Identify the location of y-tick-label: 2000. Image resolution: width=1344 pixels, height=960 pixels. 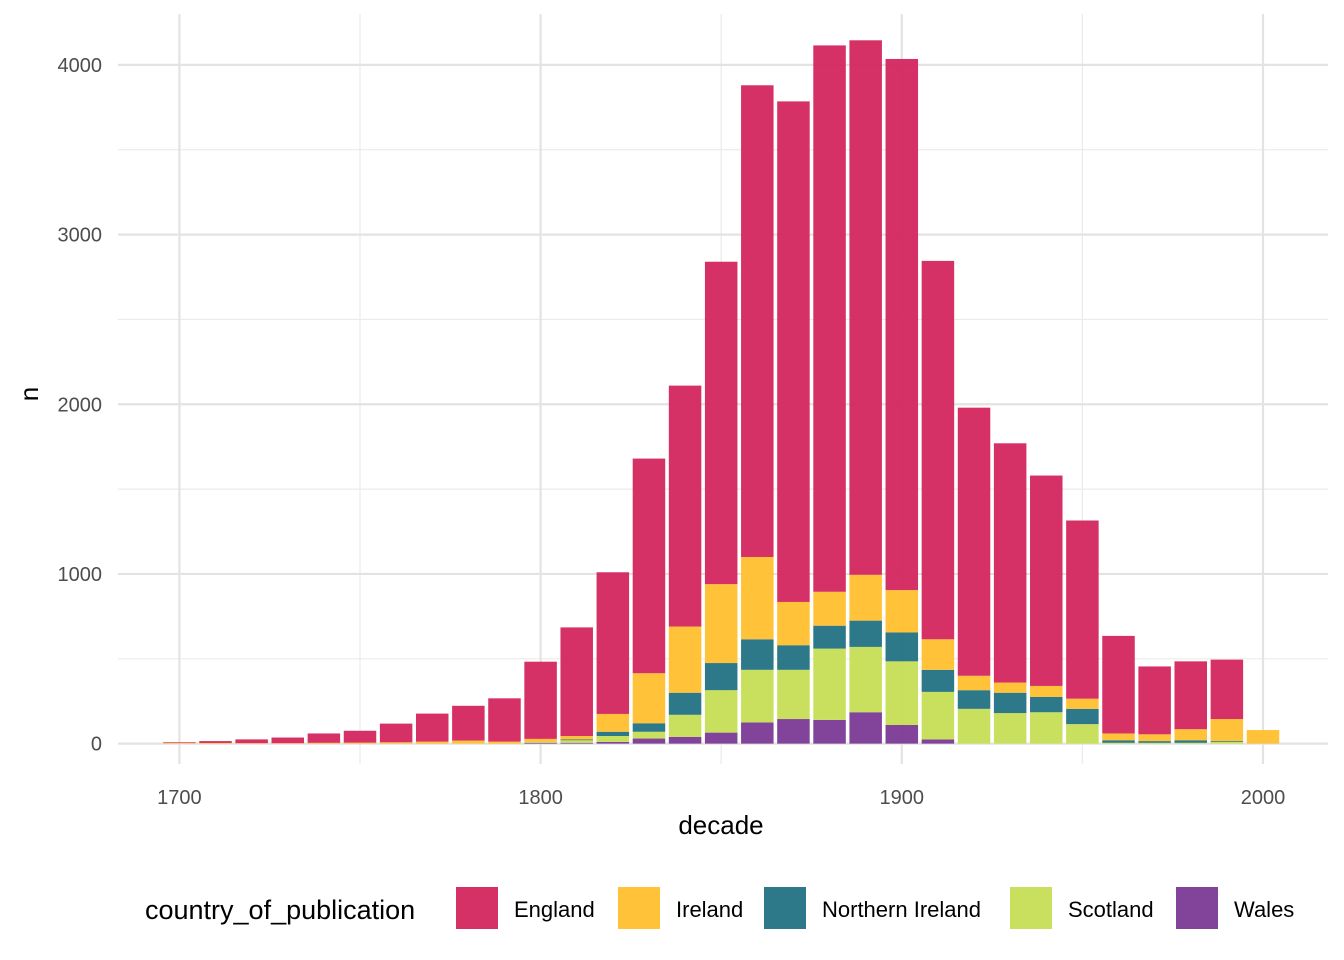
(80, 405).